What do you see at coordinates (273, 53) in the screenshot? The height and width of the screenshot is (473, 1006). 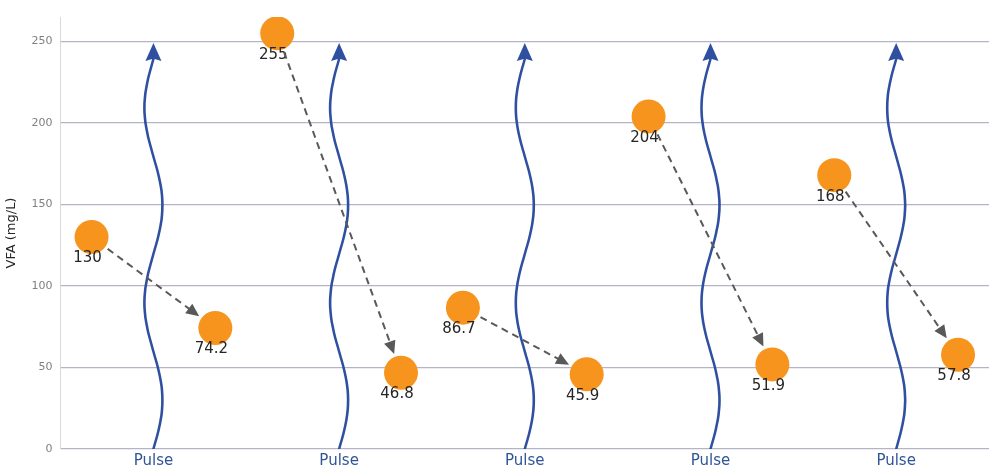 I see `data-label: 255` at bounding box center [273, 53].